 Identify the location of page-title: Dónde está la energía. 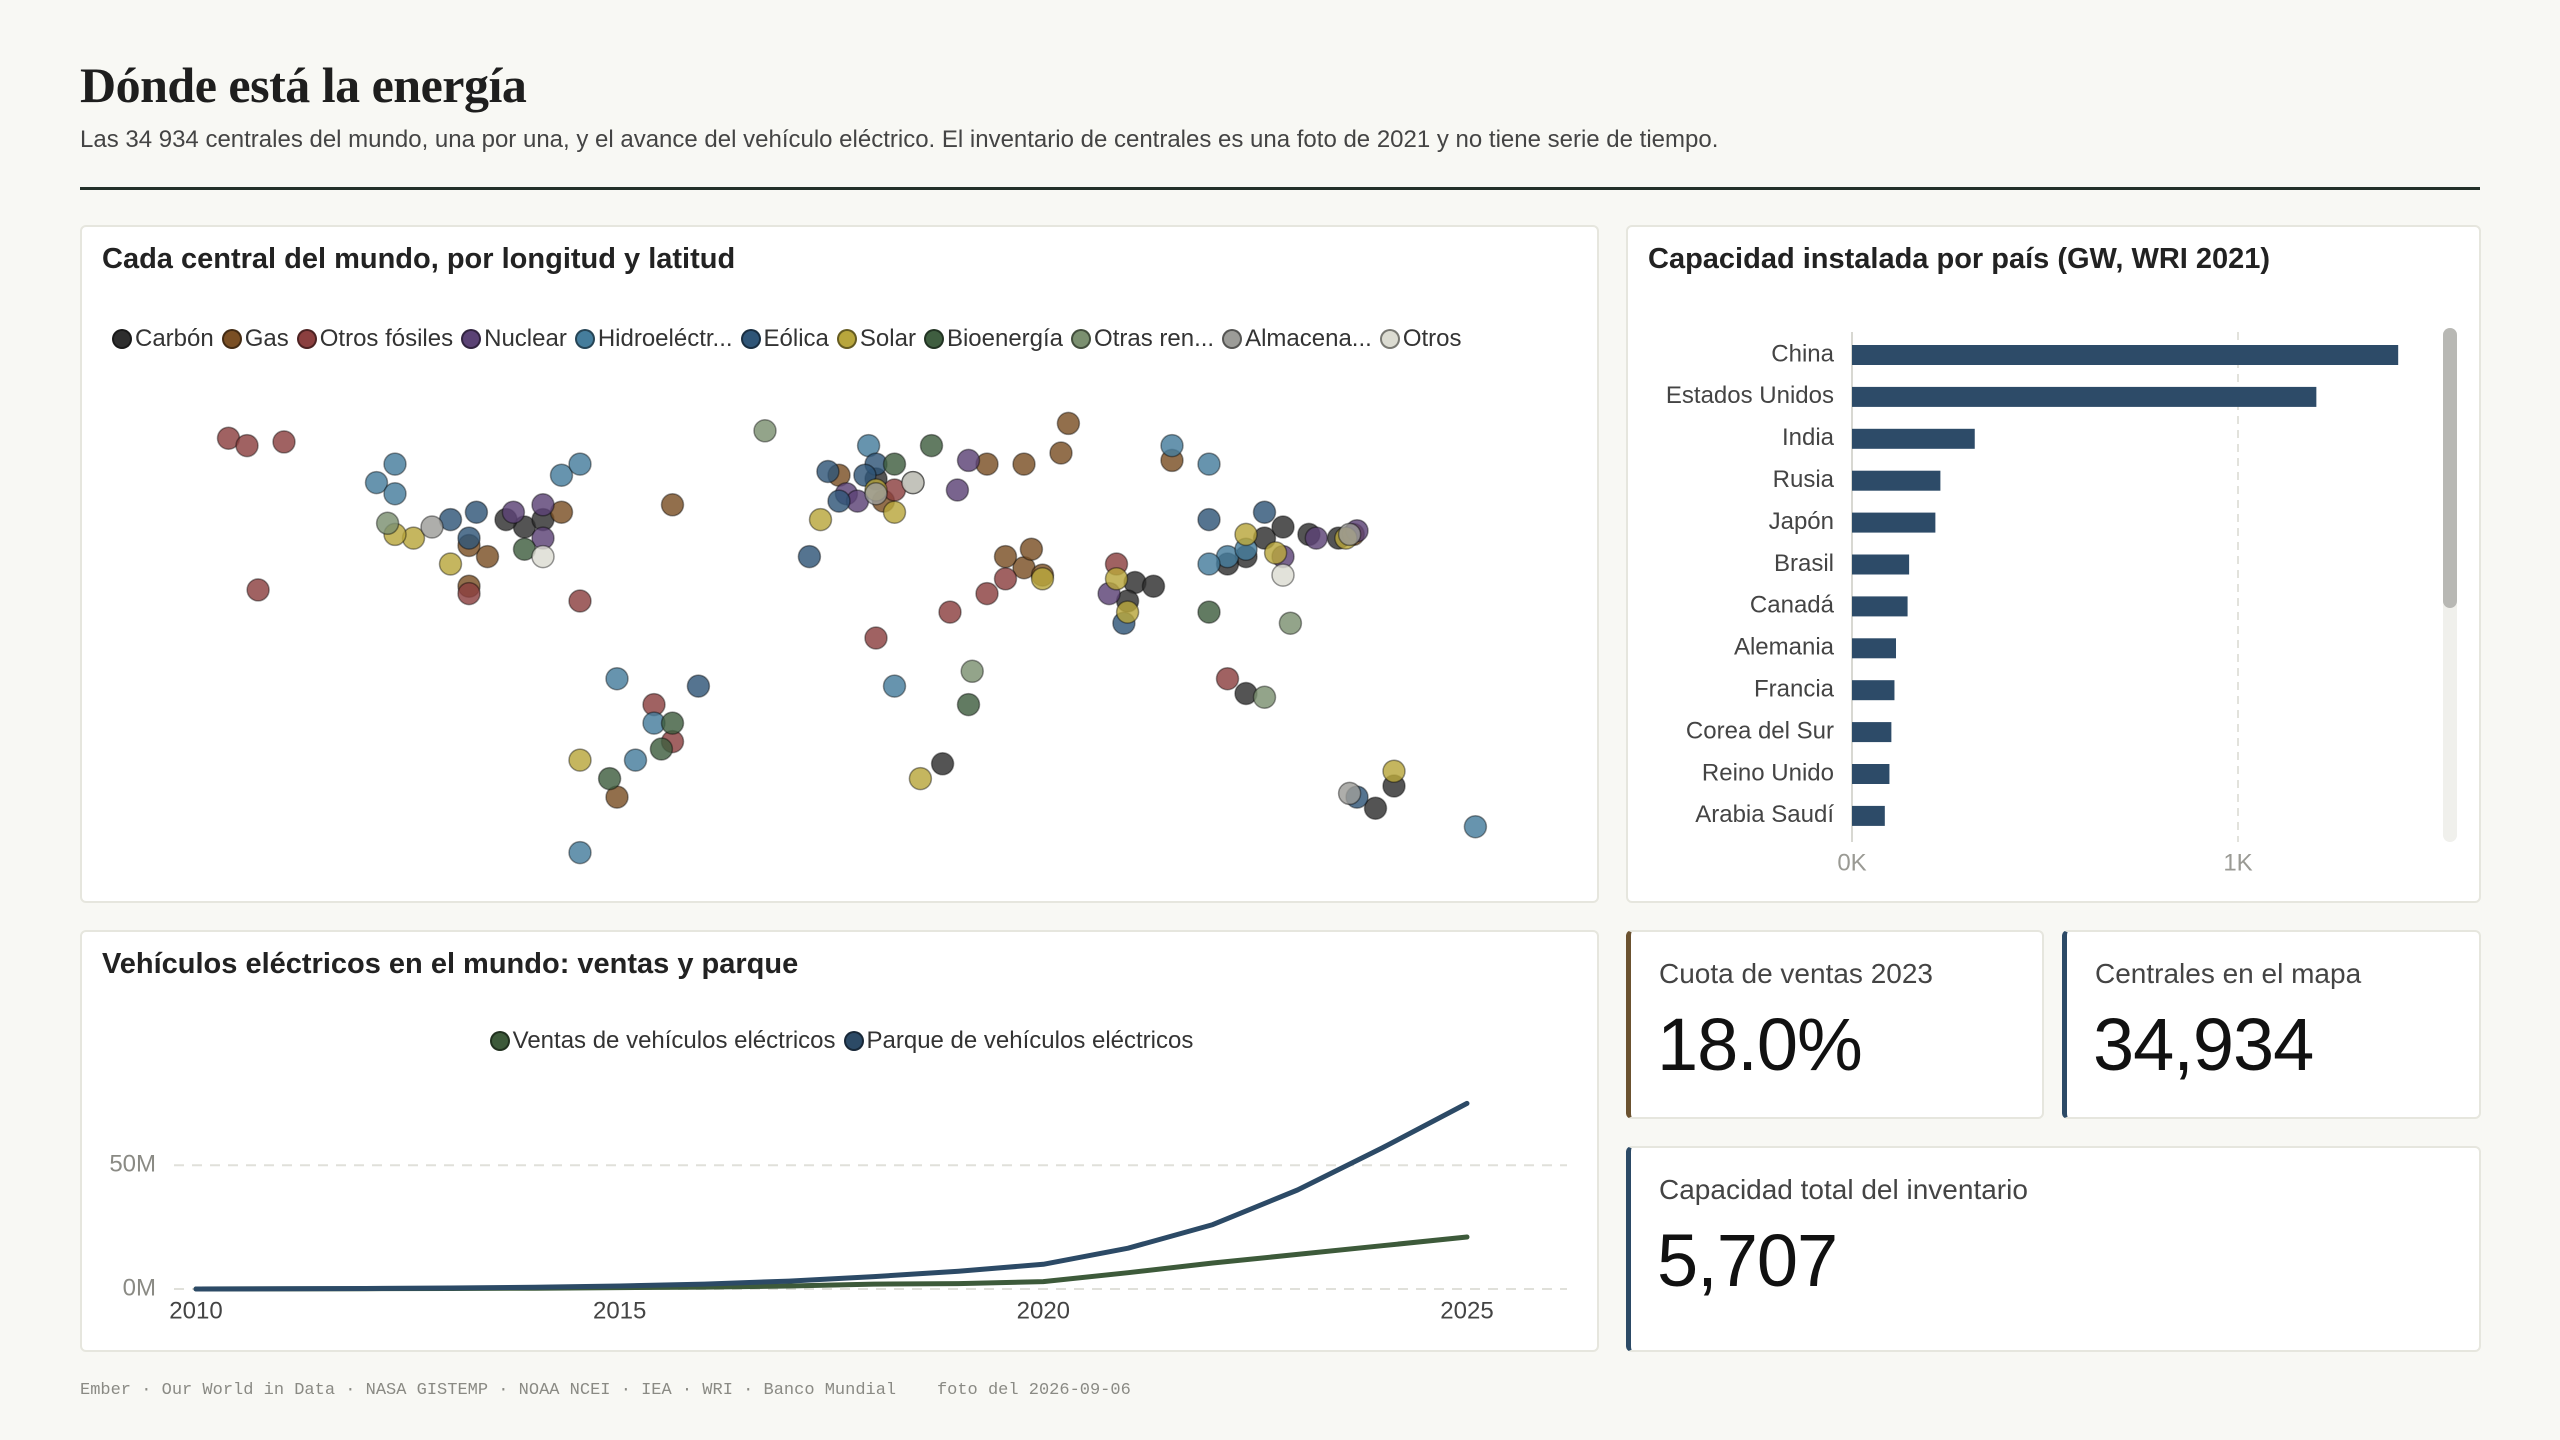
(303, 85).